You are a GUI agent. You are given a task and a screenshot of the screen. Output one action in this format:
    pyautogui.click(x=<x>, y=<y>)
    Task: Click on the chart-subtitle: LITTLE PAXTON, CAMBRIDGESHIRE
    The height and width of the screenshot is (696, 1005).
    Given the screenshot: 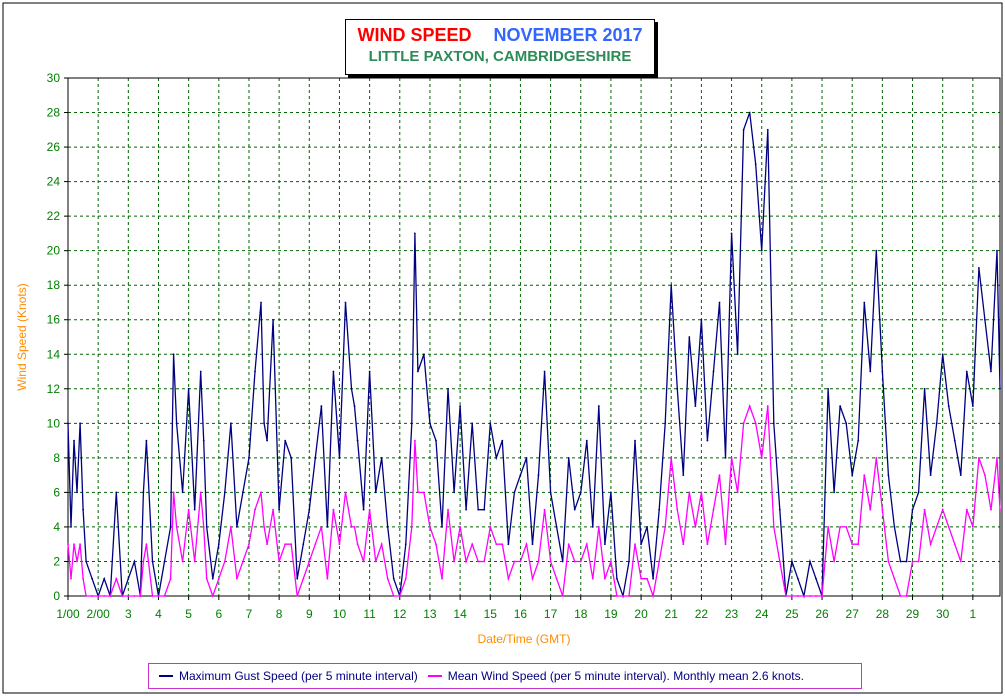 What is the action you would take?
    pyautogui.click(x=500, y=56)
    